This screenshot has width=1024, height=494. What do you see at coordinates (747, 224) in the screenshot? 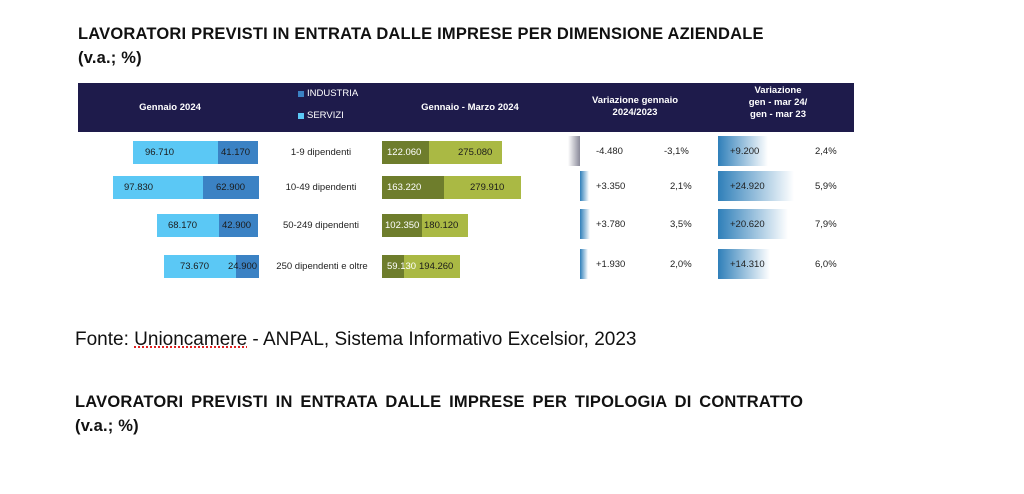
I see `var2-num-row3: +20.620` at bounding box center [747, 224].